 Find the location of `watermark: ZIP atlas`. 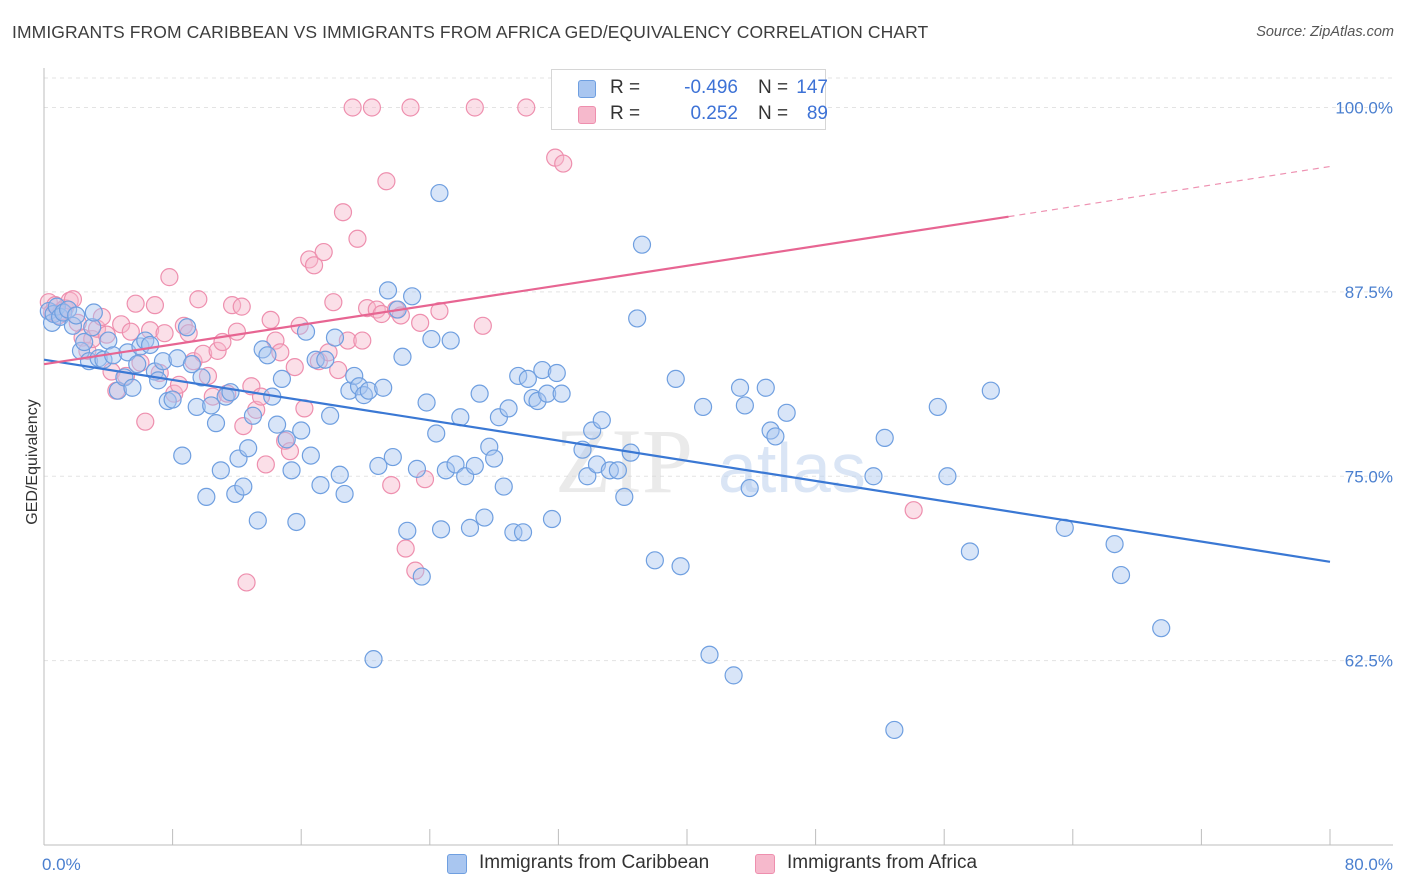

watermark: ZIP atlas is located at coordinates (710, 461).